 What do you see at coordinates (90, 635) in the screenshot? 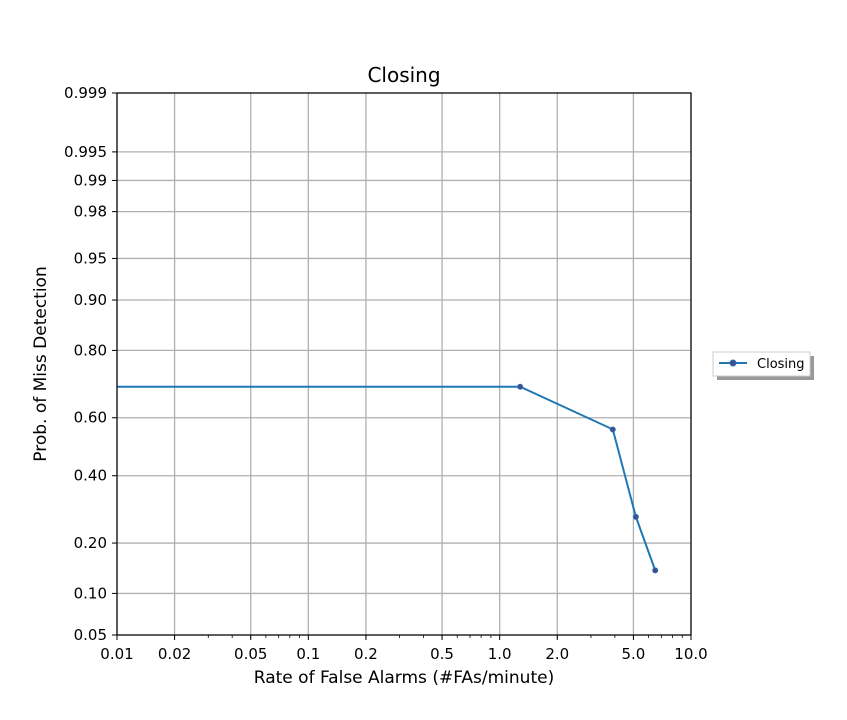
I see `y-tick-label: 0.05` at bounding box center [90, 635].